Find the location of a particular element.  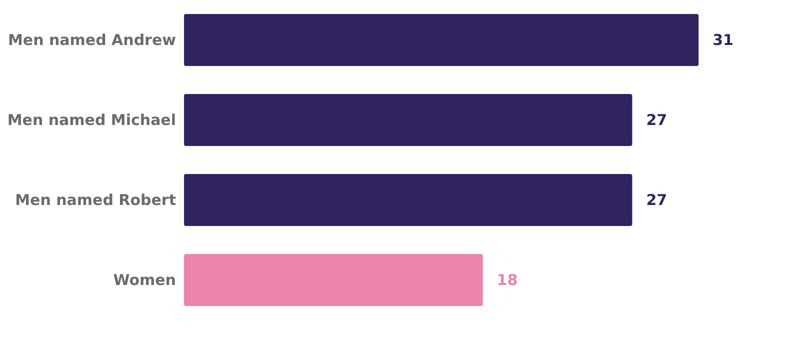

data-label: 18 is located at coordinates (507, 280).